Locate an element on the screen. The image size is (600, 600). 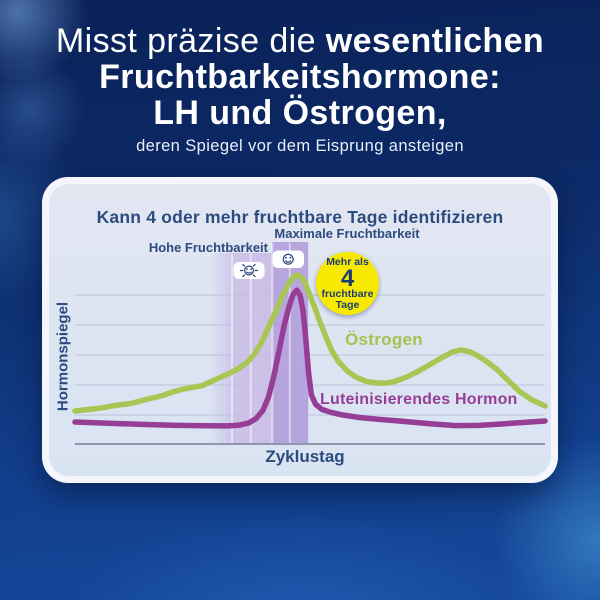
x-axis-label: Zyklustag is located at coordinates (305, 456).